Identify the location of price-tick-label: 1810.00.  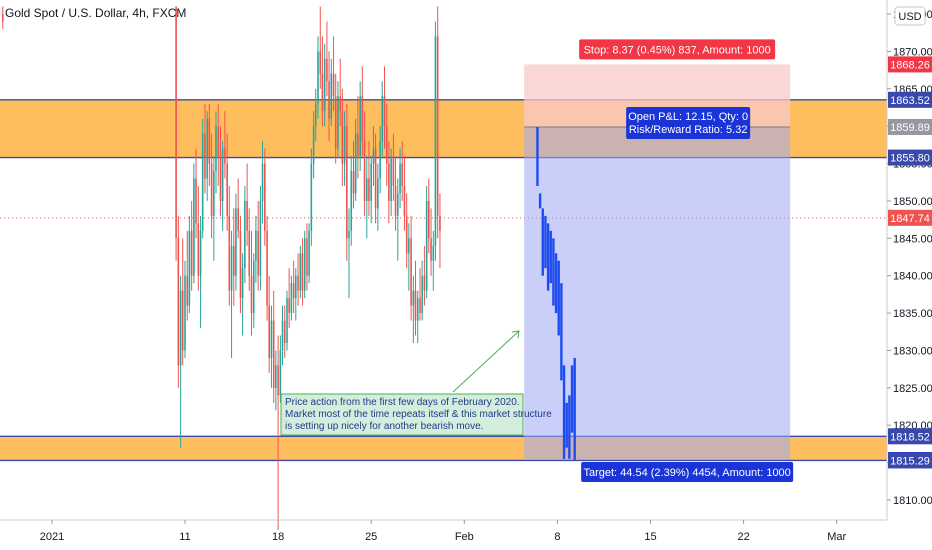
(912, 501).